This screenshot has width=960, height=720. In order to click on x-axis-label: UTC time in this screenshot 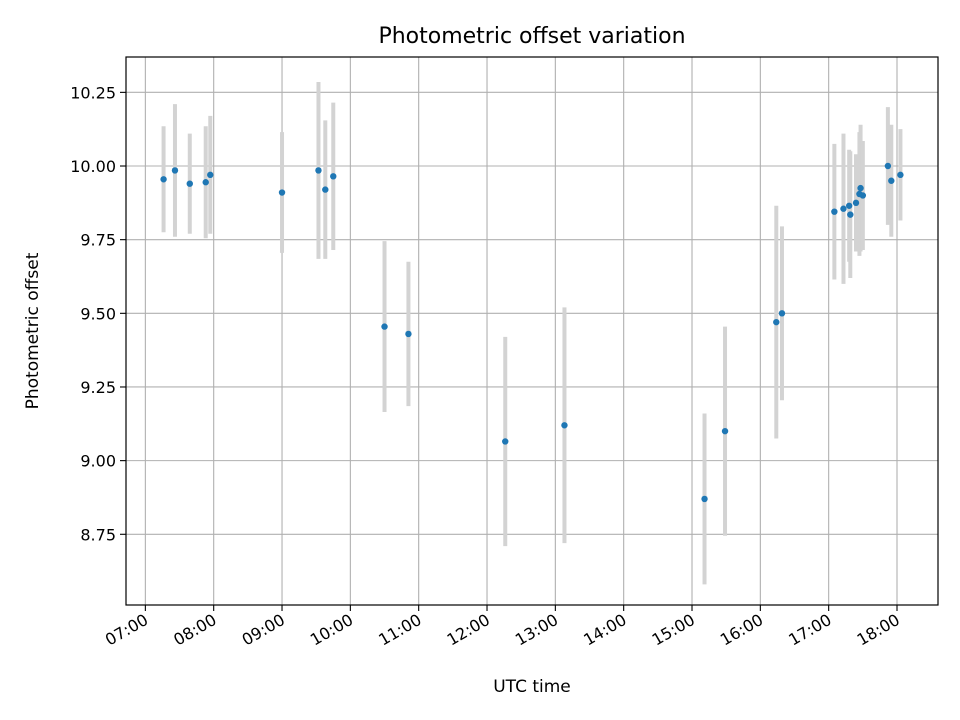, I will do `click(532, 687)`.